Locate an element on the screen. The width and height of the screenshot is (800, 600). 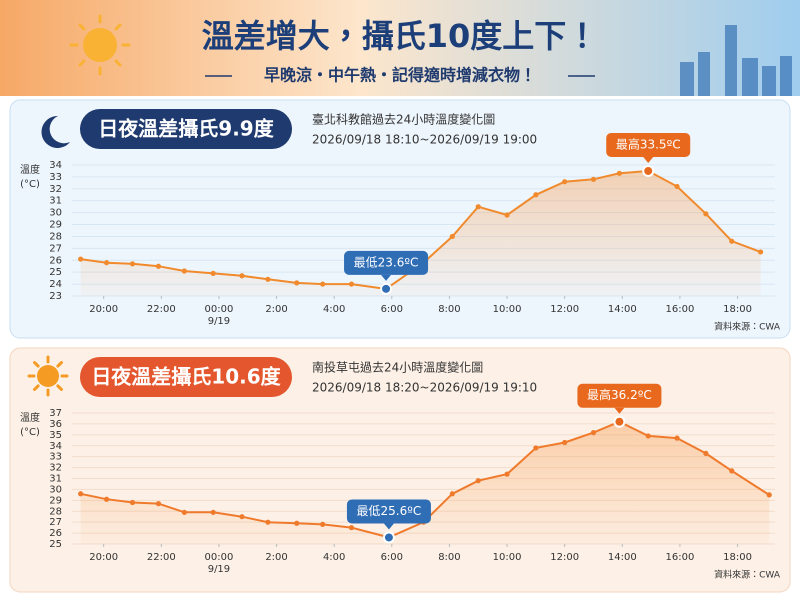
x-tick-label: 14:00 is located at coordinates (622, 557).